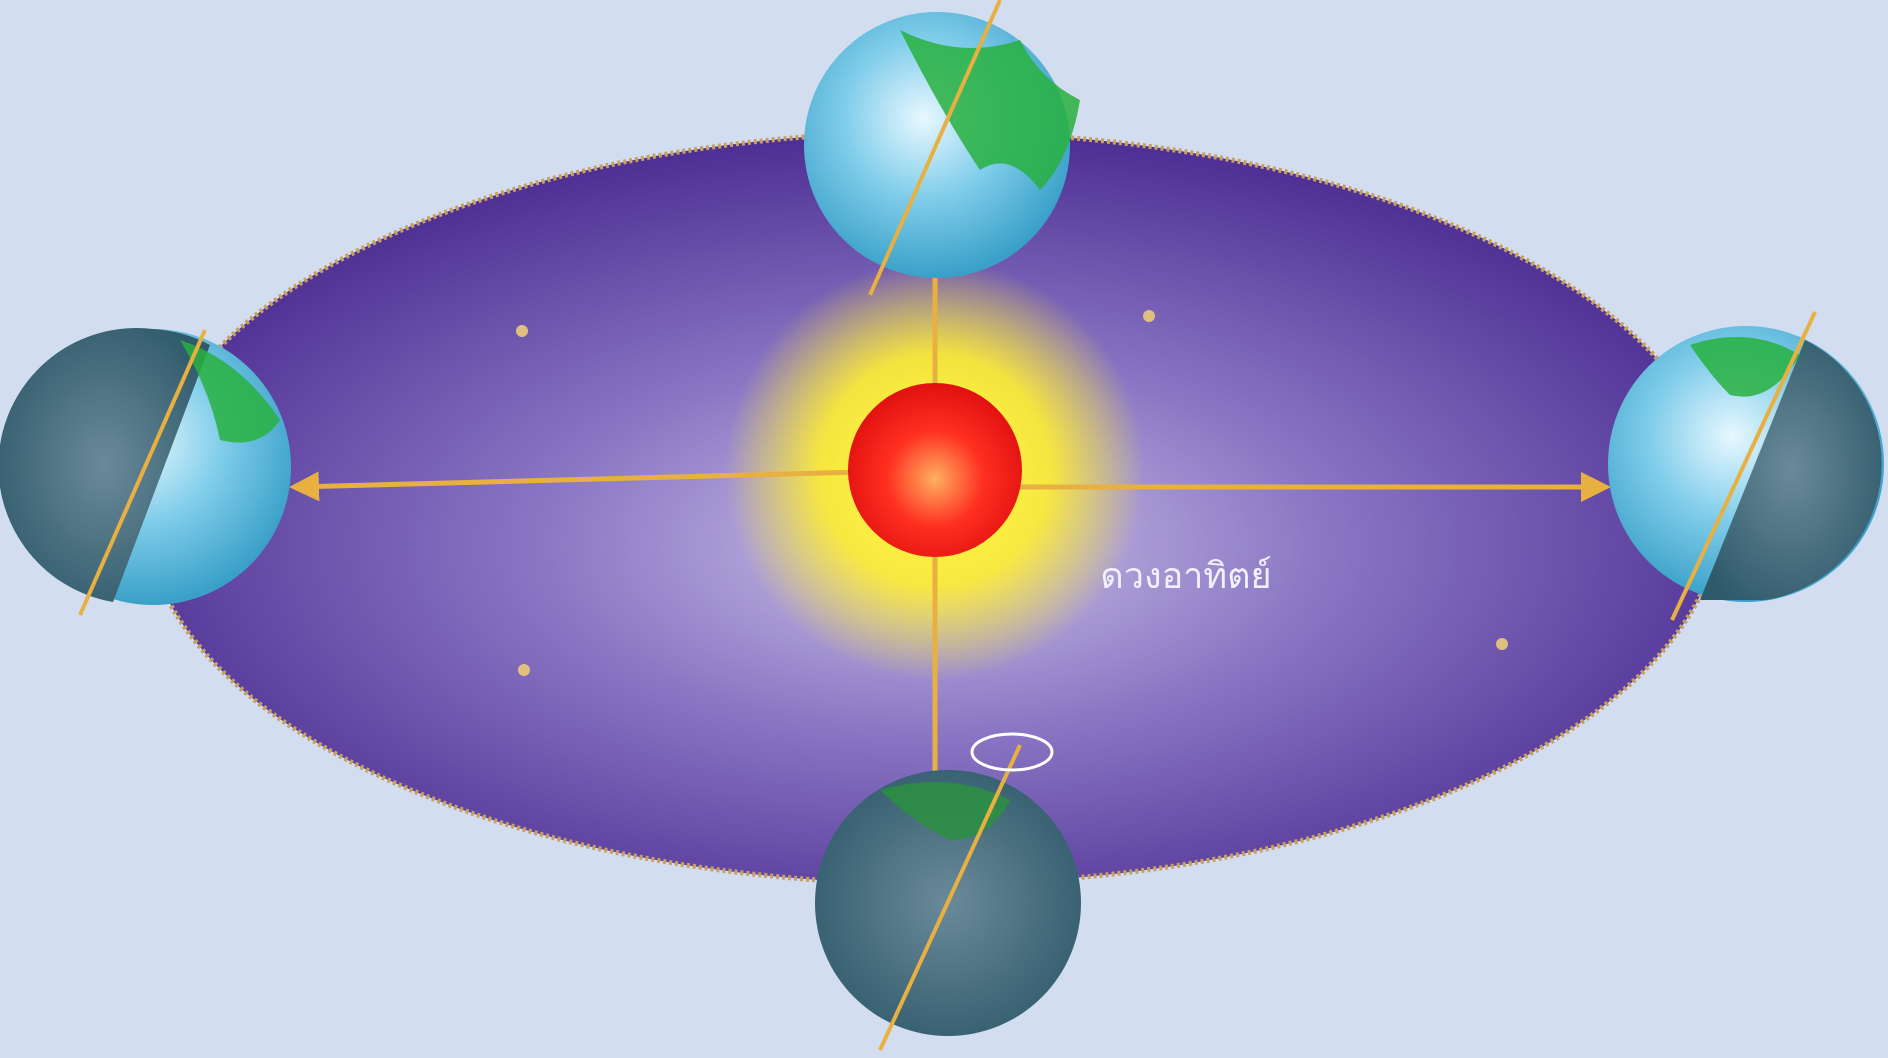 Image resolution: width=1888 pixels, height=1058 pixels. What do you see at coordinates (942, 148) in the screenshot?
I see `earth-top` at bounding box center [942, 148].